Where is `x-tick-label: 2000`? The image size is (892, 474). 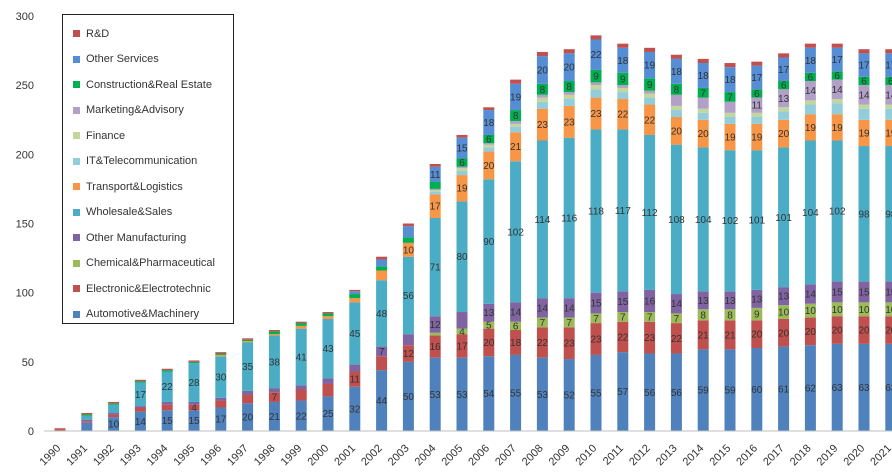
x-tick-label: 2000 is located at coordinates (318, 455).